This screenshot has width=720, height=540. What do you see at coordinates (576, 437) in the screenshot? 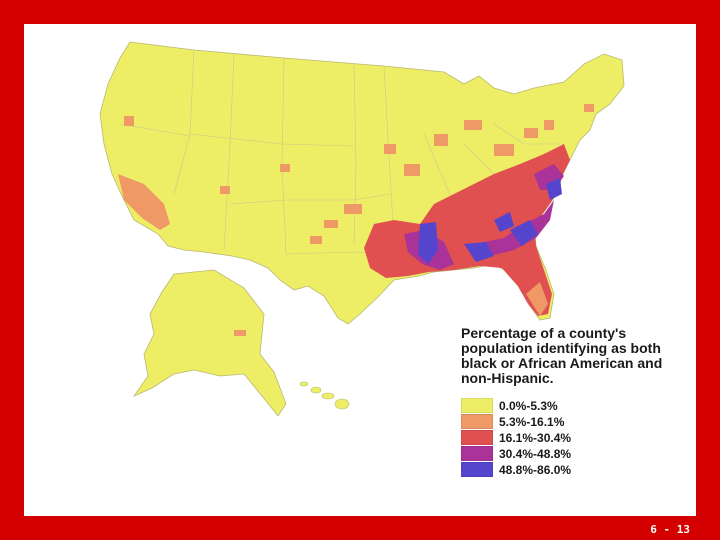
I see `legend-item: 16.1%-30.4%` at bounding box center [576, 437].